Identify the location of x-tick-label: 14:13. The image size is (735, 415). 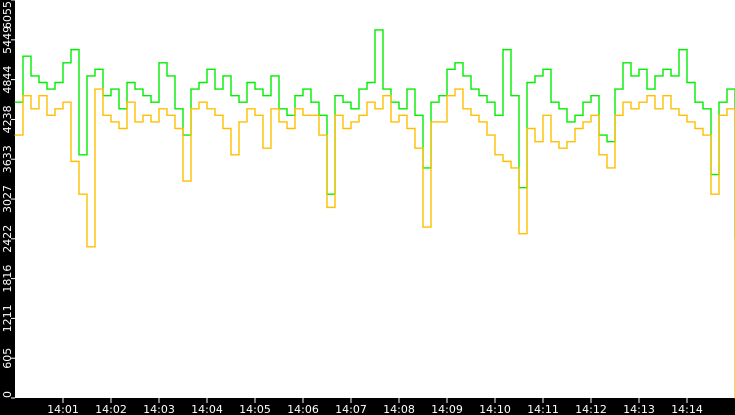
(639, 409).